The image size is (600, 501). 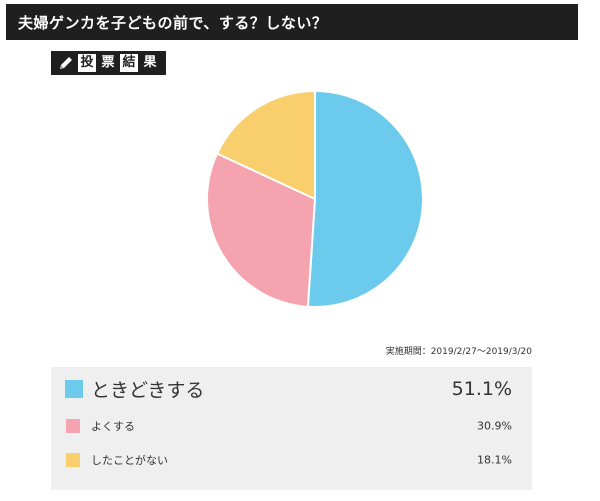 I want to click on survey-period: 実施期間：2019/2/27〜2019/3/20, so click(x=458, y=352).